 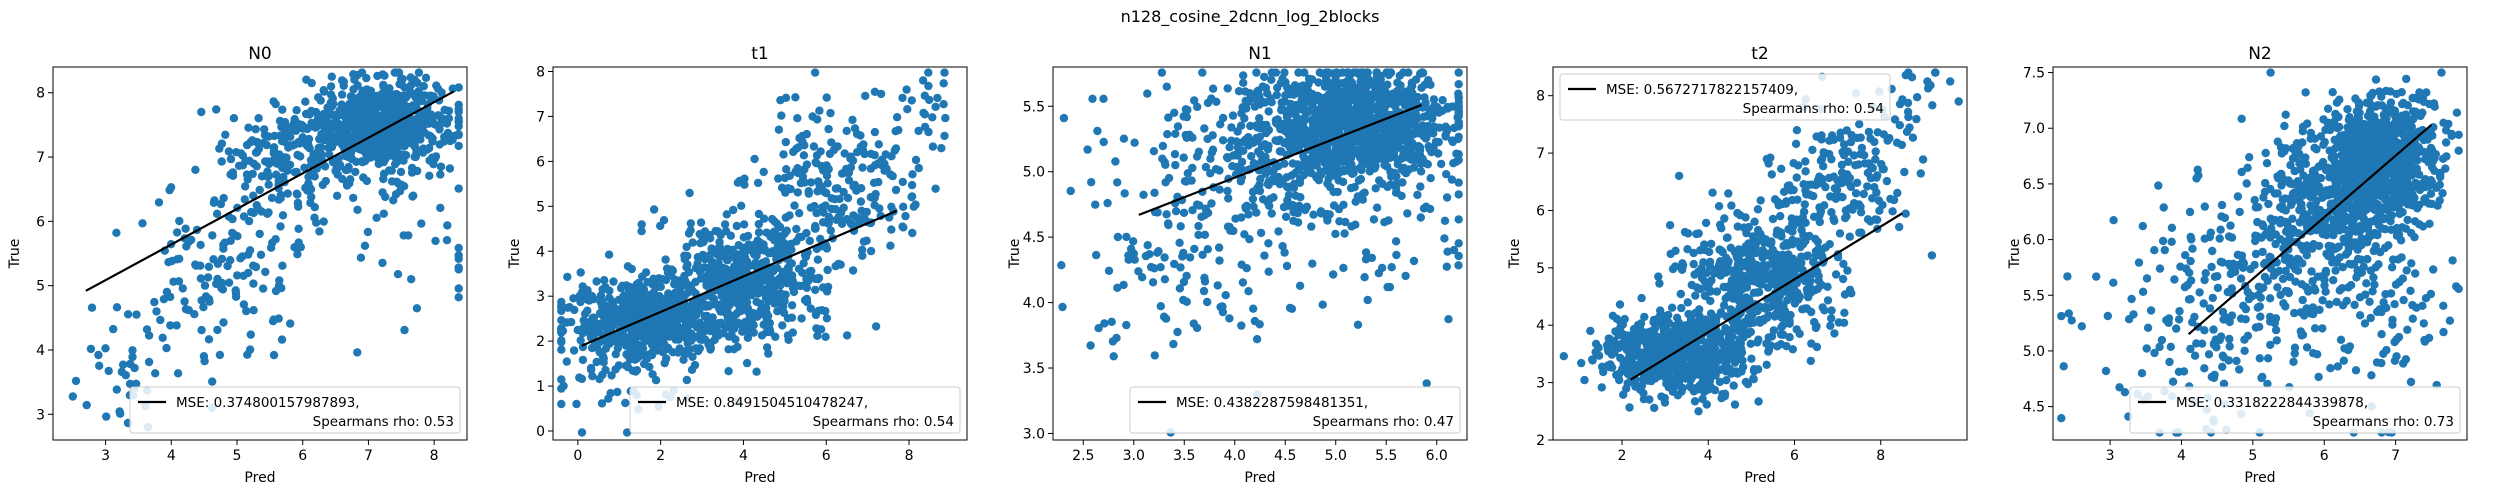 I want to click on y-tick-label: 4, so click(x=540, y=252).